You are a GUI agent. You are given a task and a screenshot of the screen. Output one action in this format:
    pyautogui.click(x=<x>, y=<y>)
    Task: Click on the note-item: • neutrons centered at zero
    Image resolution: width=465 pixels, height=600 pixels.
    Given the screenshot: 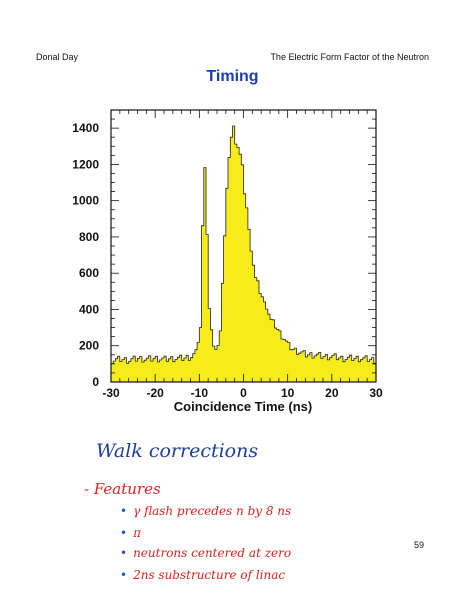 What is the action you would take?
    pyautogui.click(x=205, y=553)
    